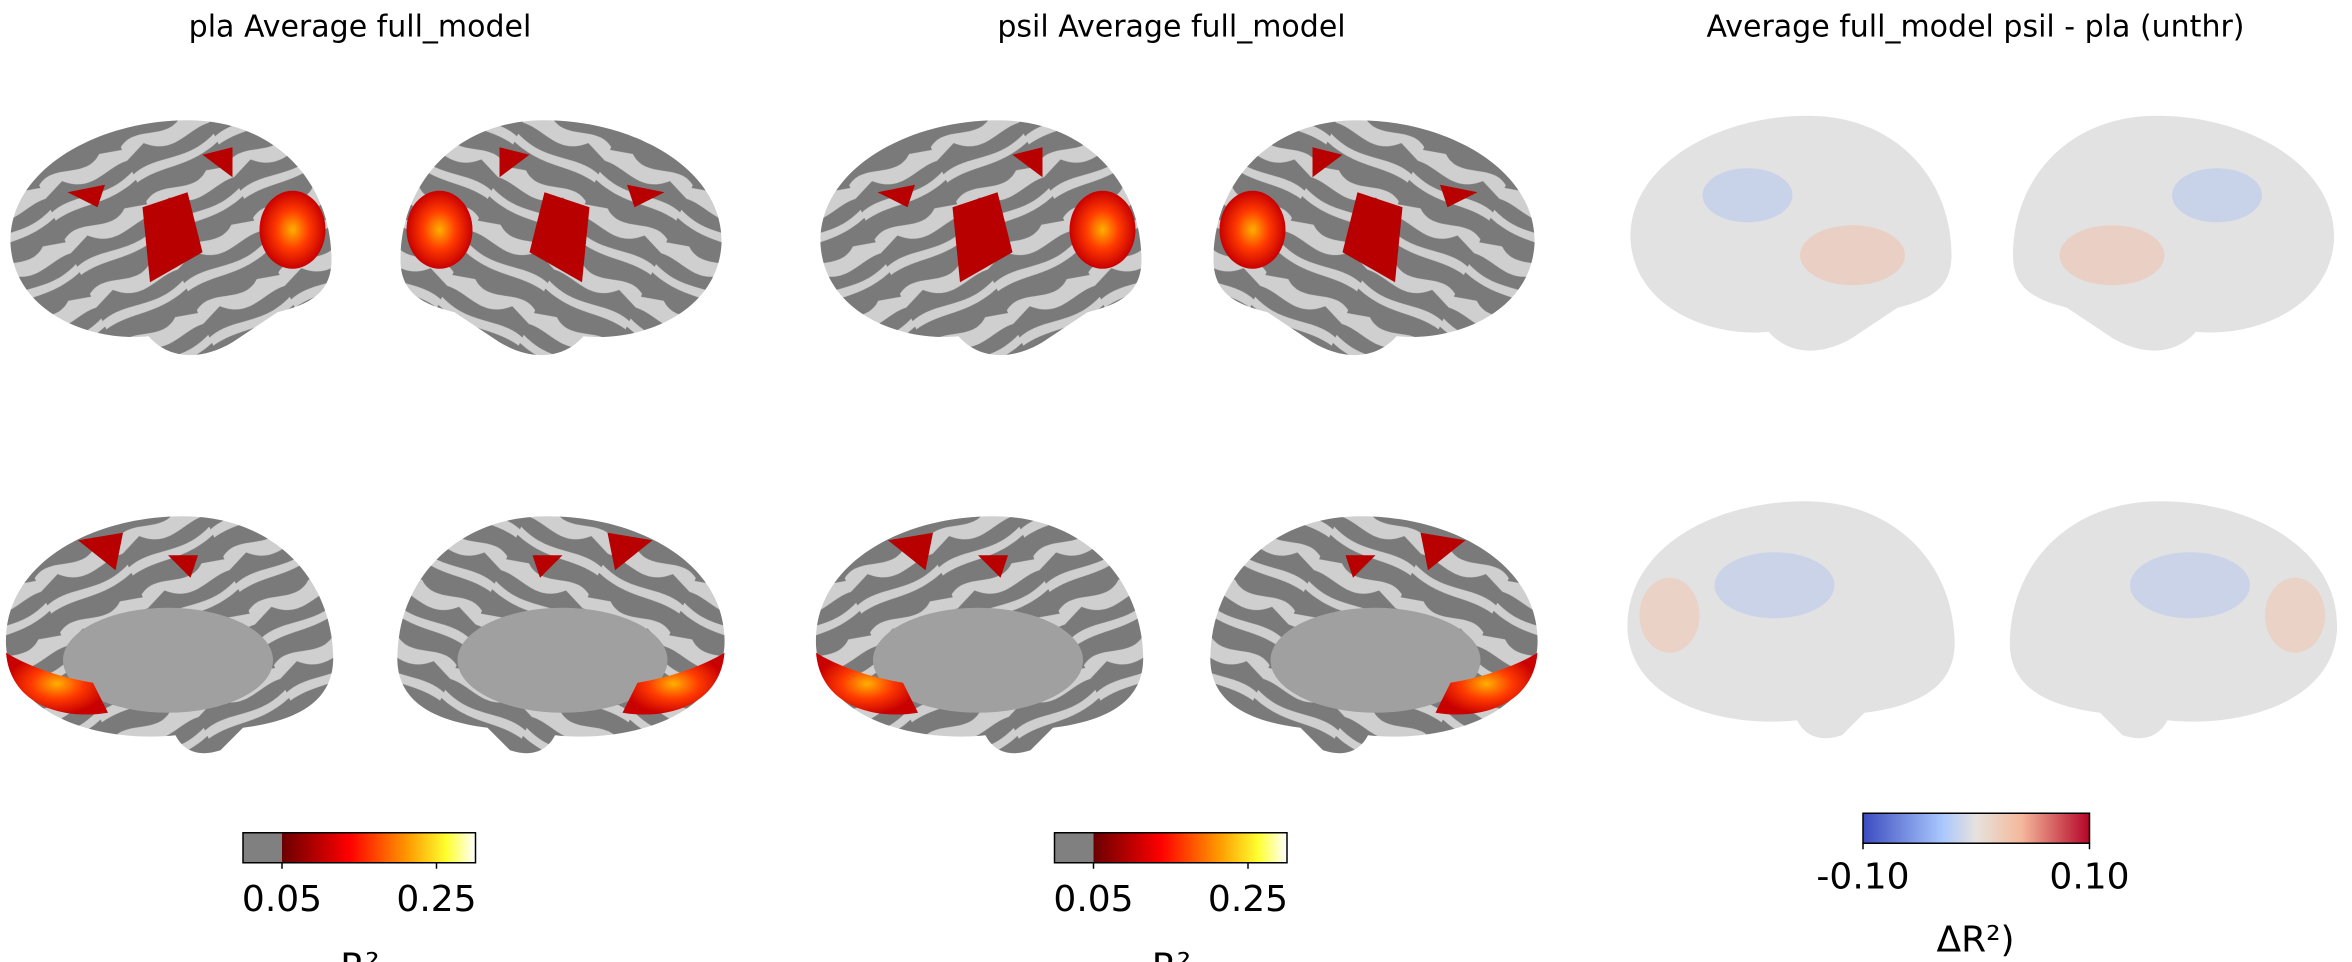 The image size is (2352, 962). Describe the element at coordinates (1975, 939) in the screenshot. I see `colorbar-label: ΔR²)` at that location.